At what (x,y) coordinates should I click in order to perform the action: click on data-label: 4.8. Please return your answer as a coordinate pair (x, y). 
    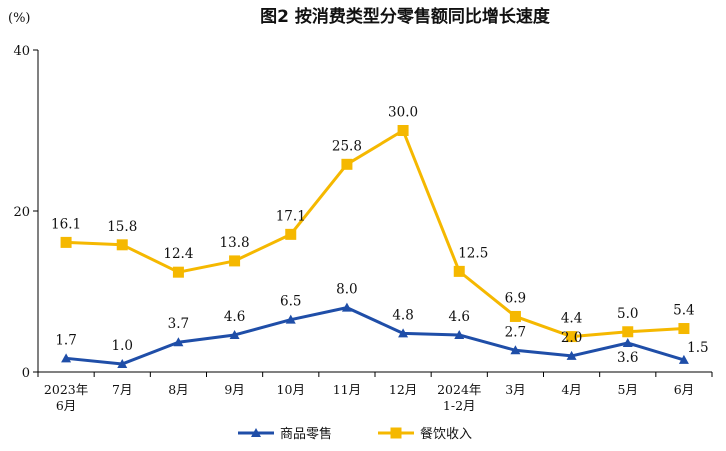
    Looking at the image, I should click on (402, 315).